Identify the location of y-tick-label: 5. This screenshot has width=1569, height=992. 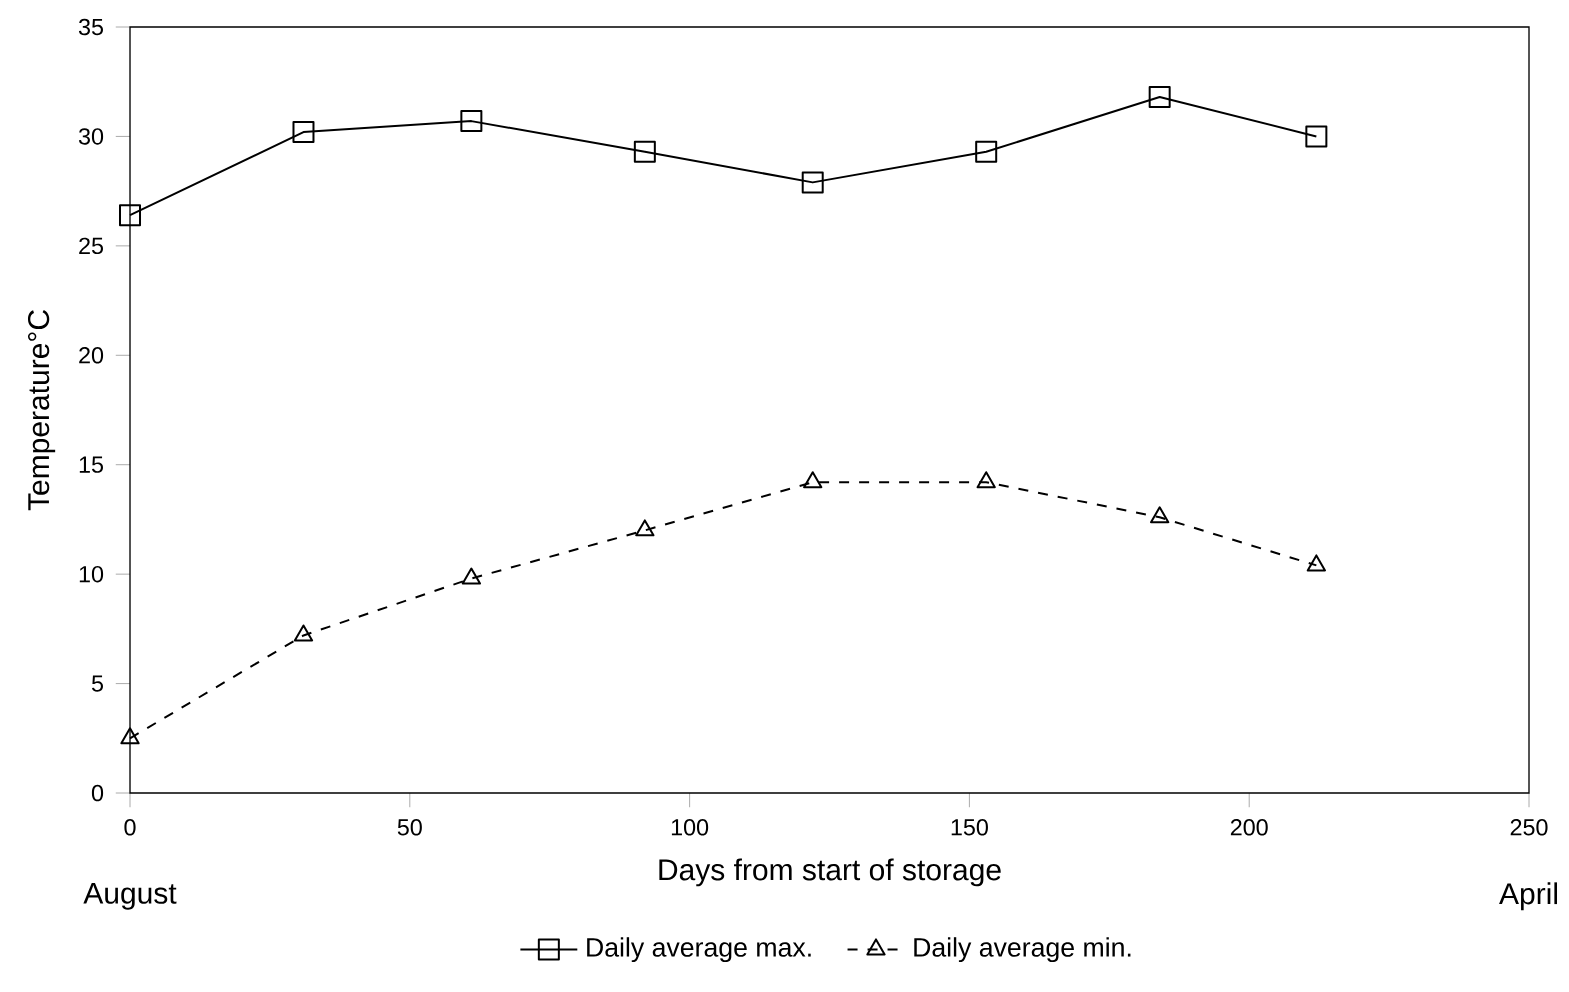
(97, 683).